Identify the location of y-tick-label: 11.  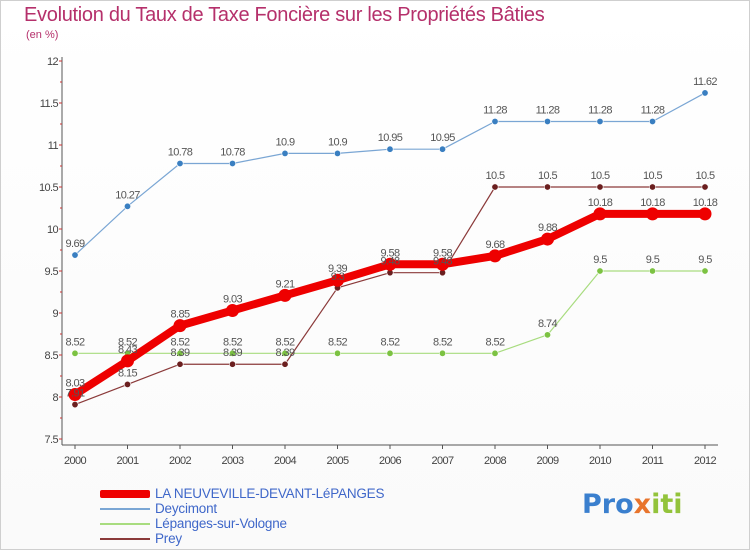
(53, 146).